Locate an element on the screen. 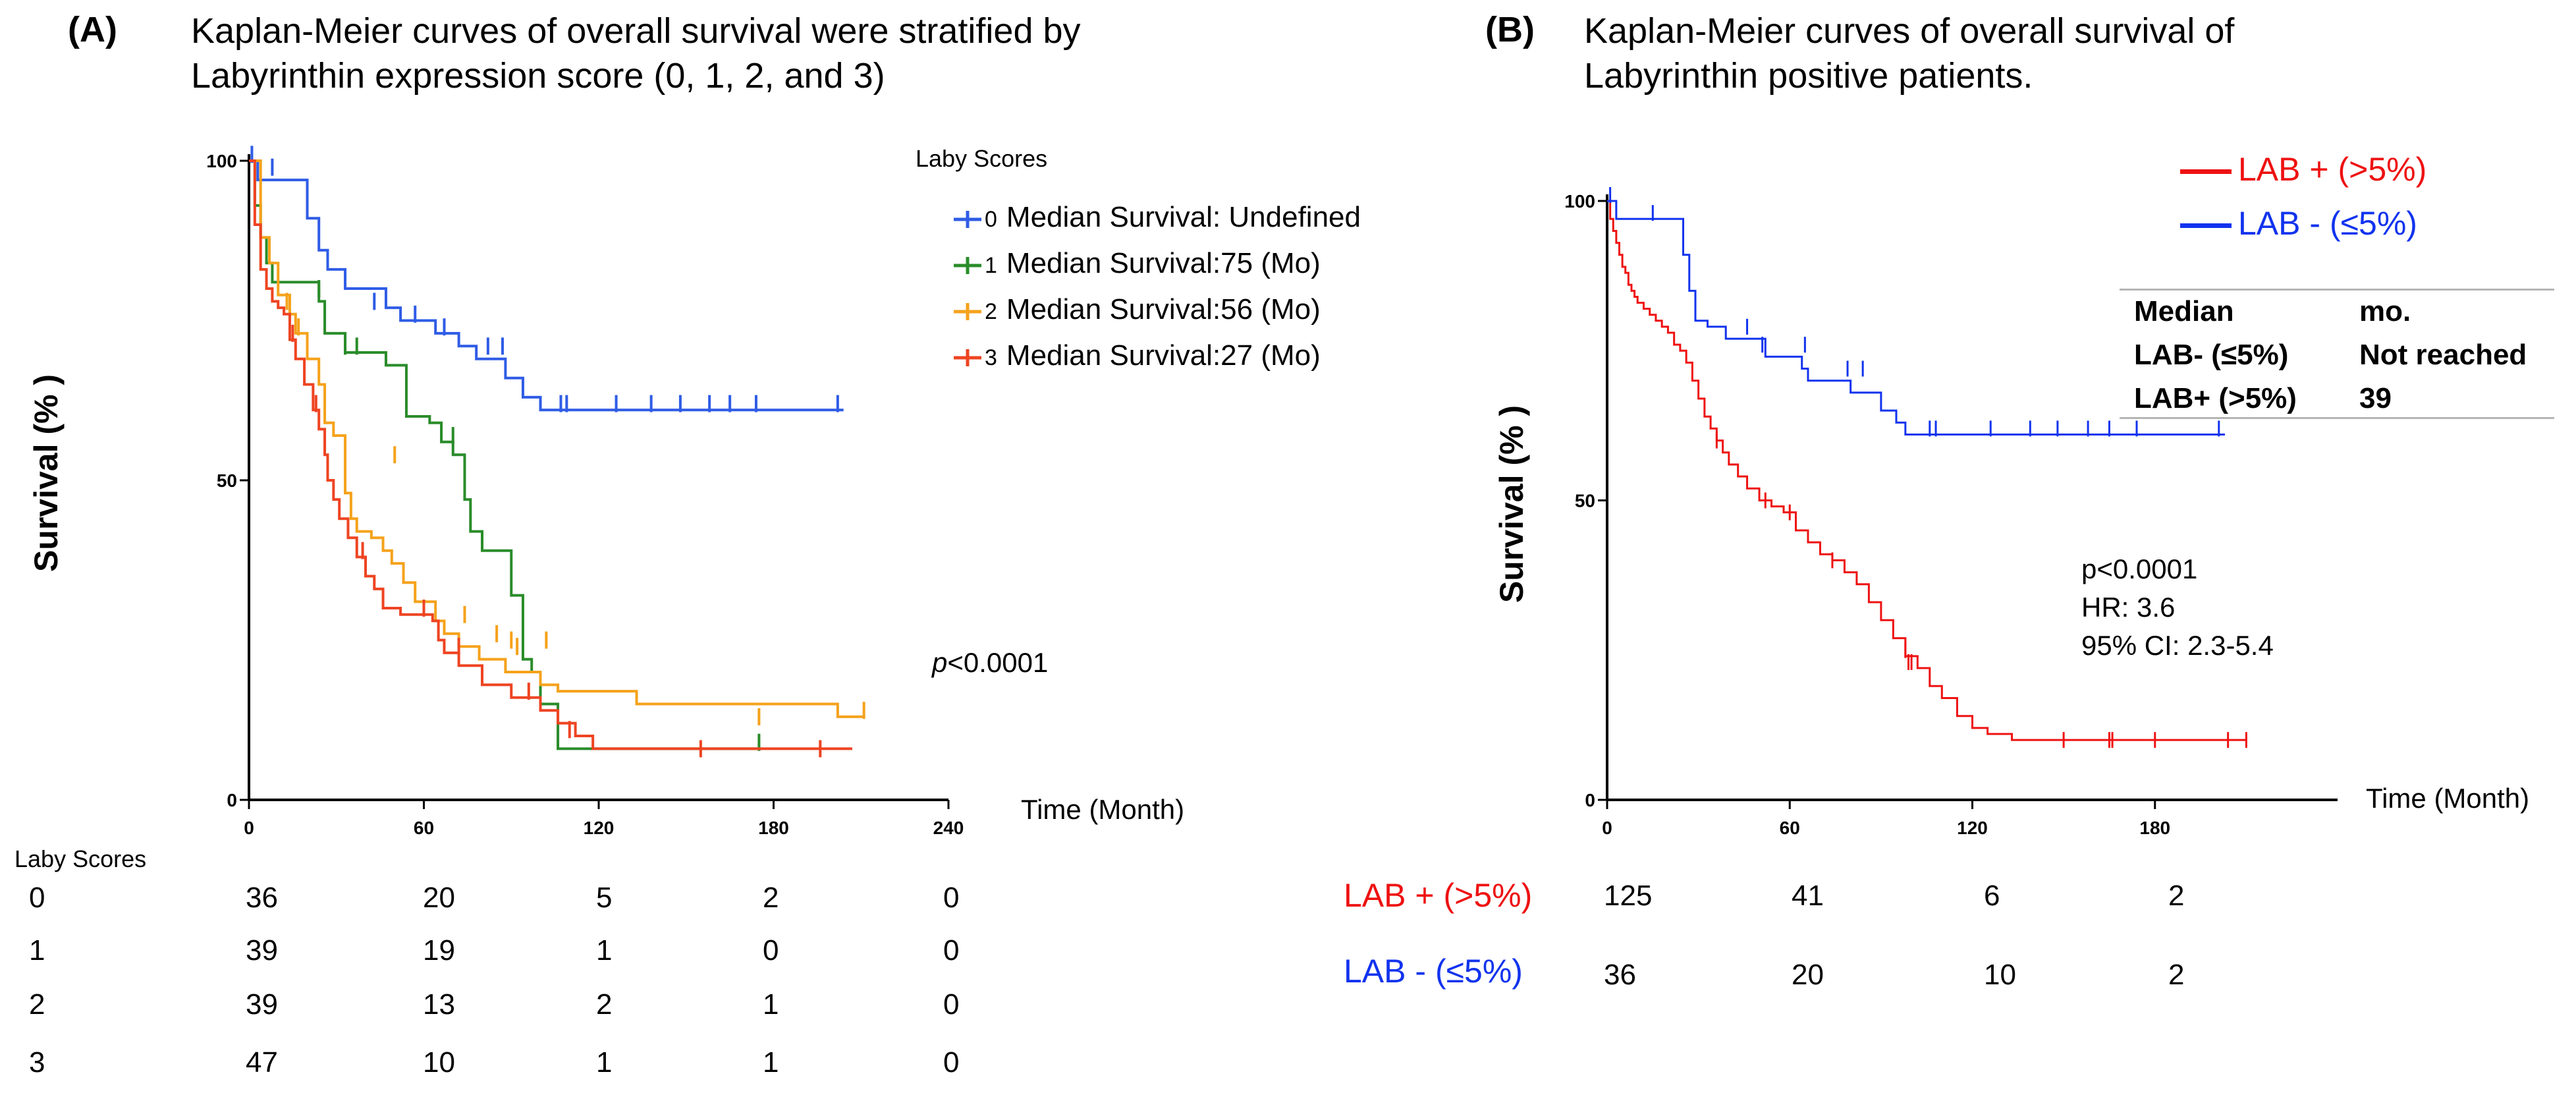  median-table-cell: 39 is located at coordinates (2375, 398).